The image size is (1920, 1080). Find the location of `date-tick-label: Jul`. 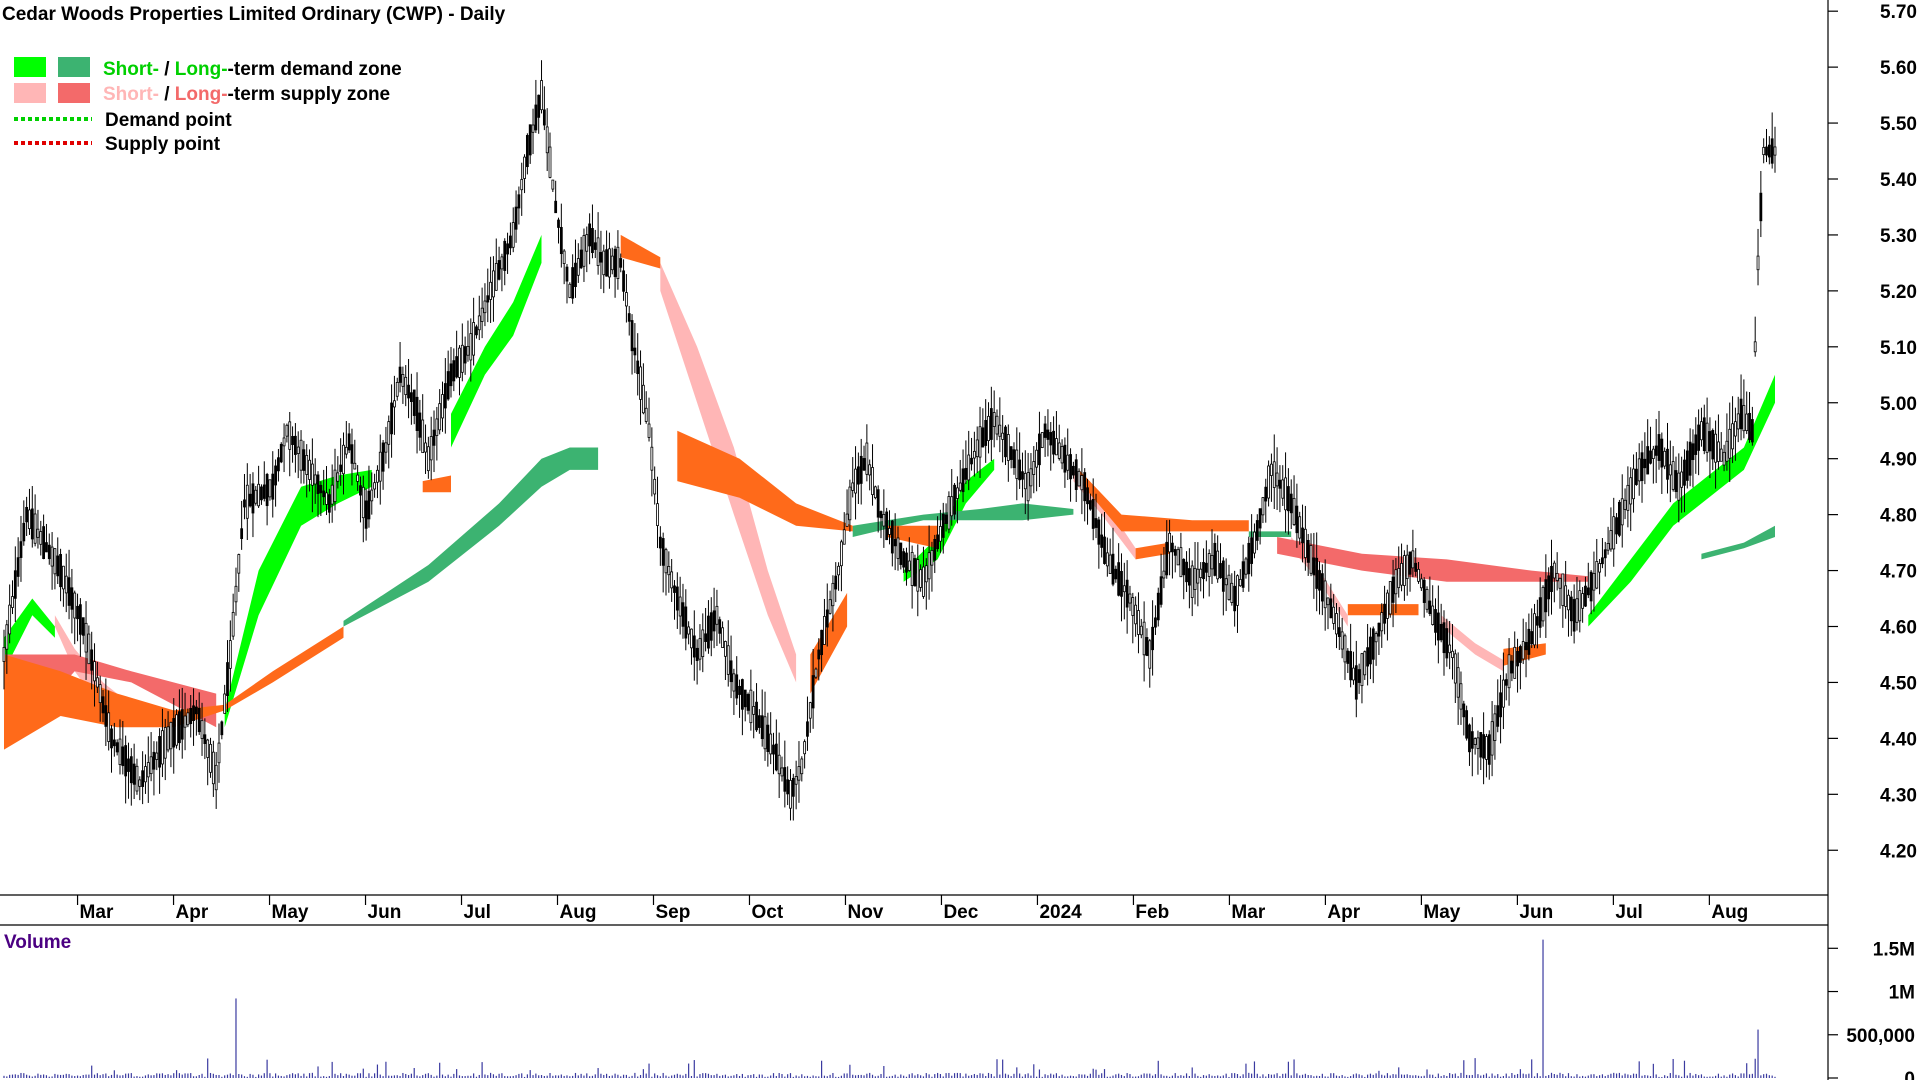

date-tick-label: Jul is located at coordinates (477, 912).